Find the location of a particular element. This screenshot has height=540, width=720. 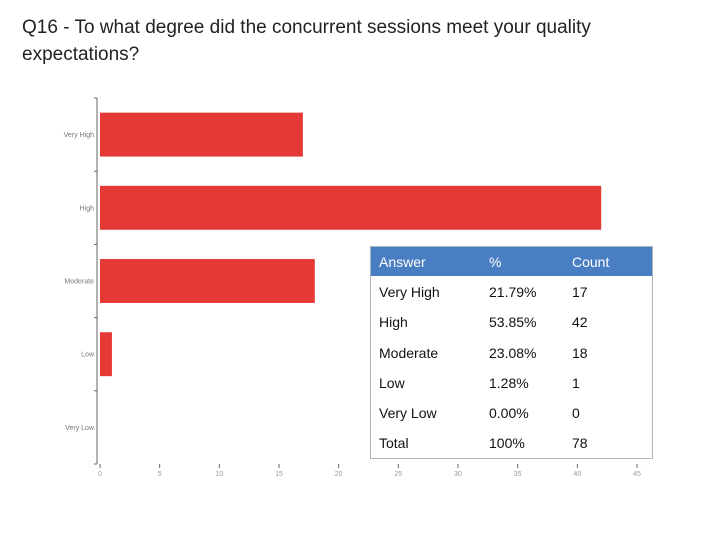

category-label: Very High is located at coordinates (79, 135).